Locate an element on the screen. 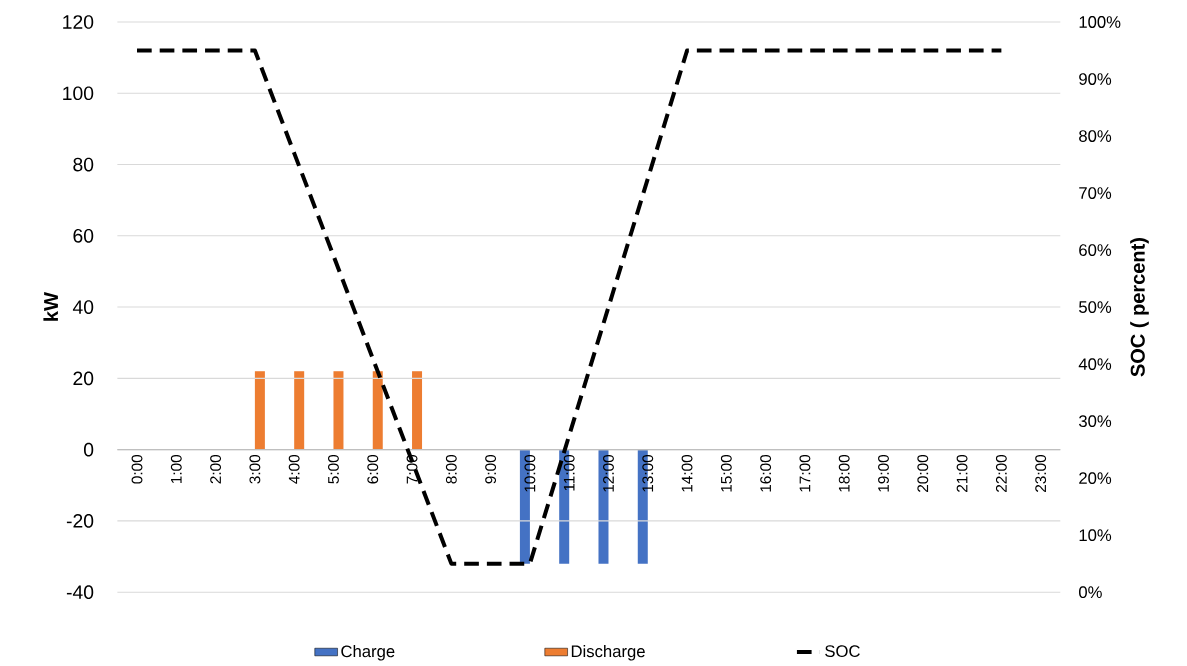 This screenshot has height=666, width=1187. x-tick-label: 9:00 is located at coordinates (491, 469).